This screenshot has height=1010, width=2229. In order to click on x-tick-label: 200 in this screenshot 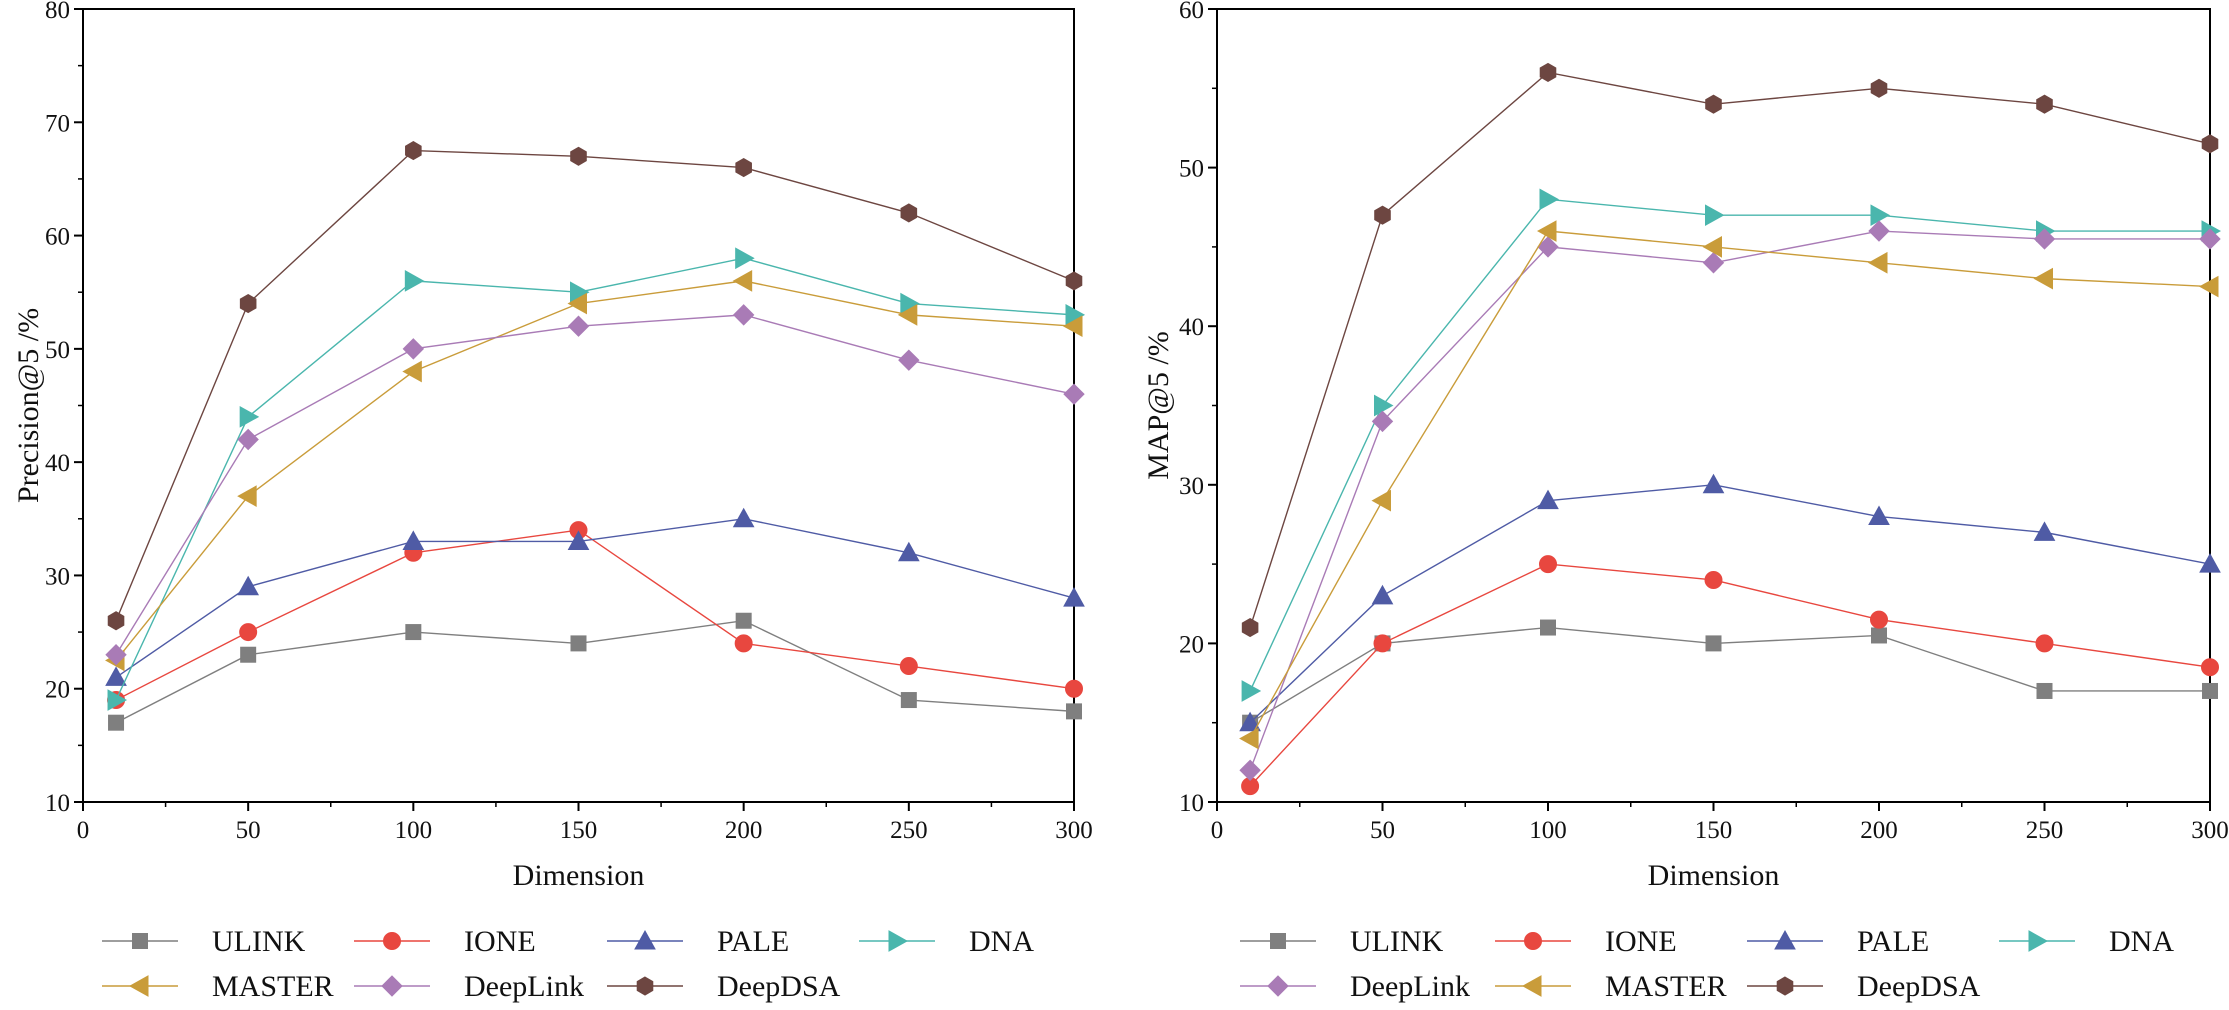, I will do `click(1879, 830)`.